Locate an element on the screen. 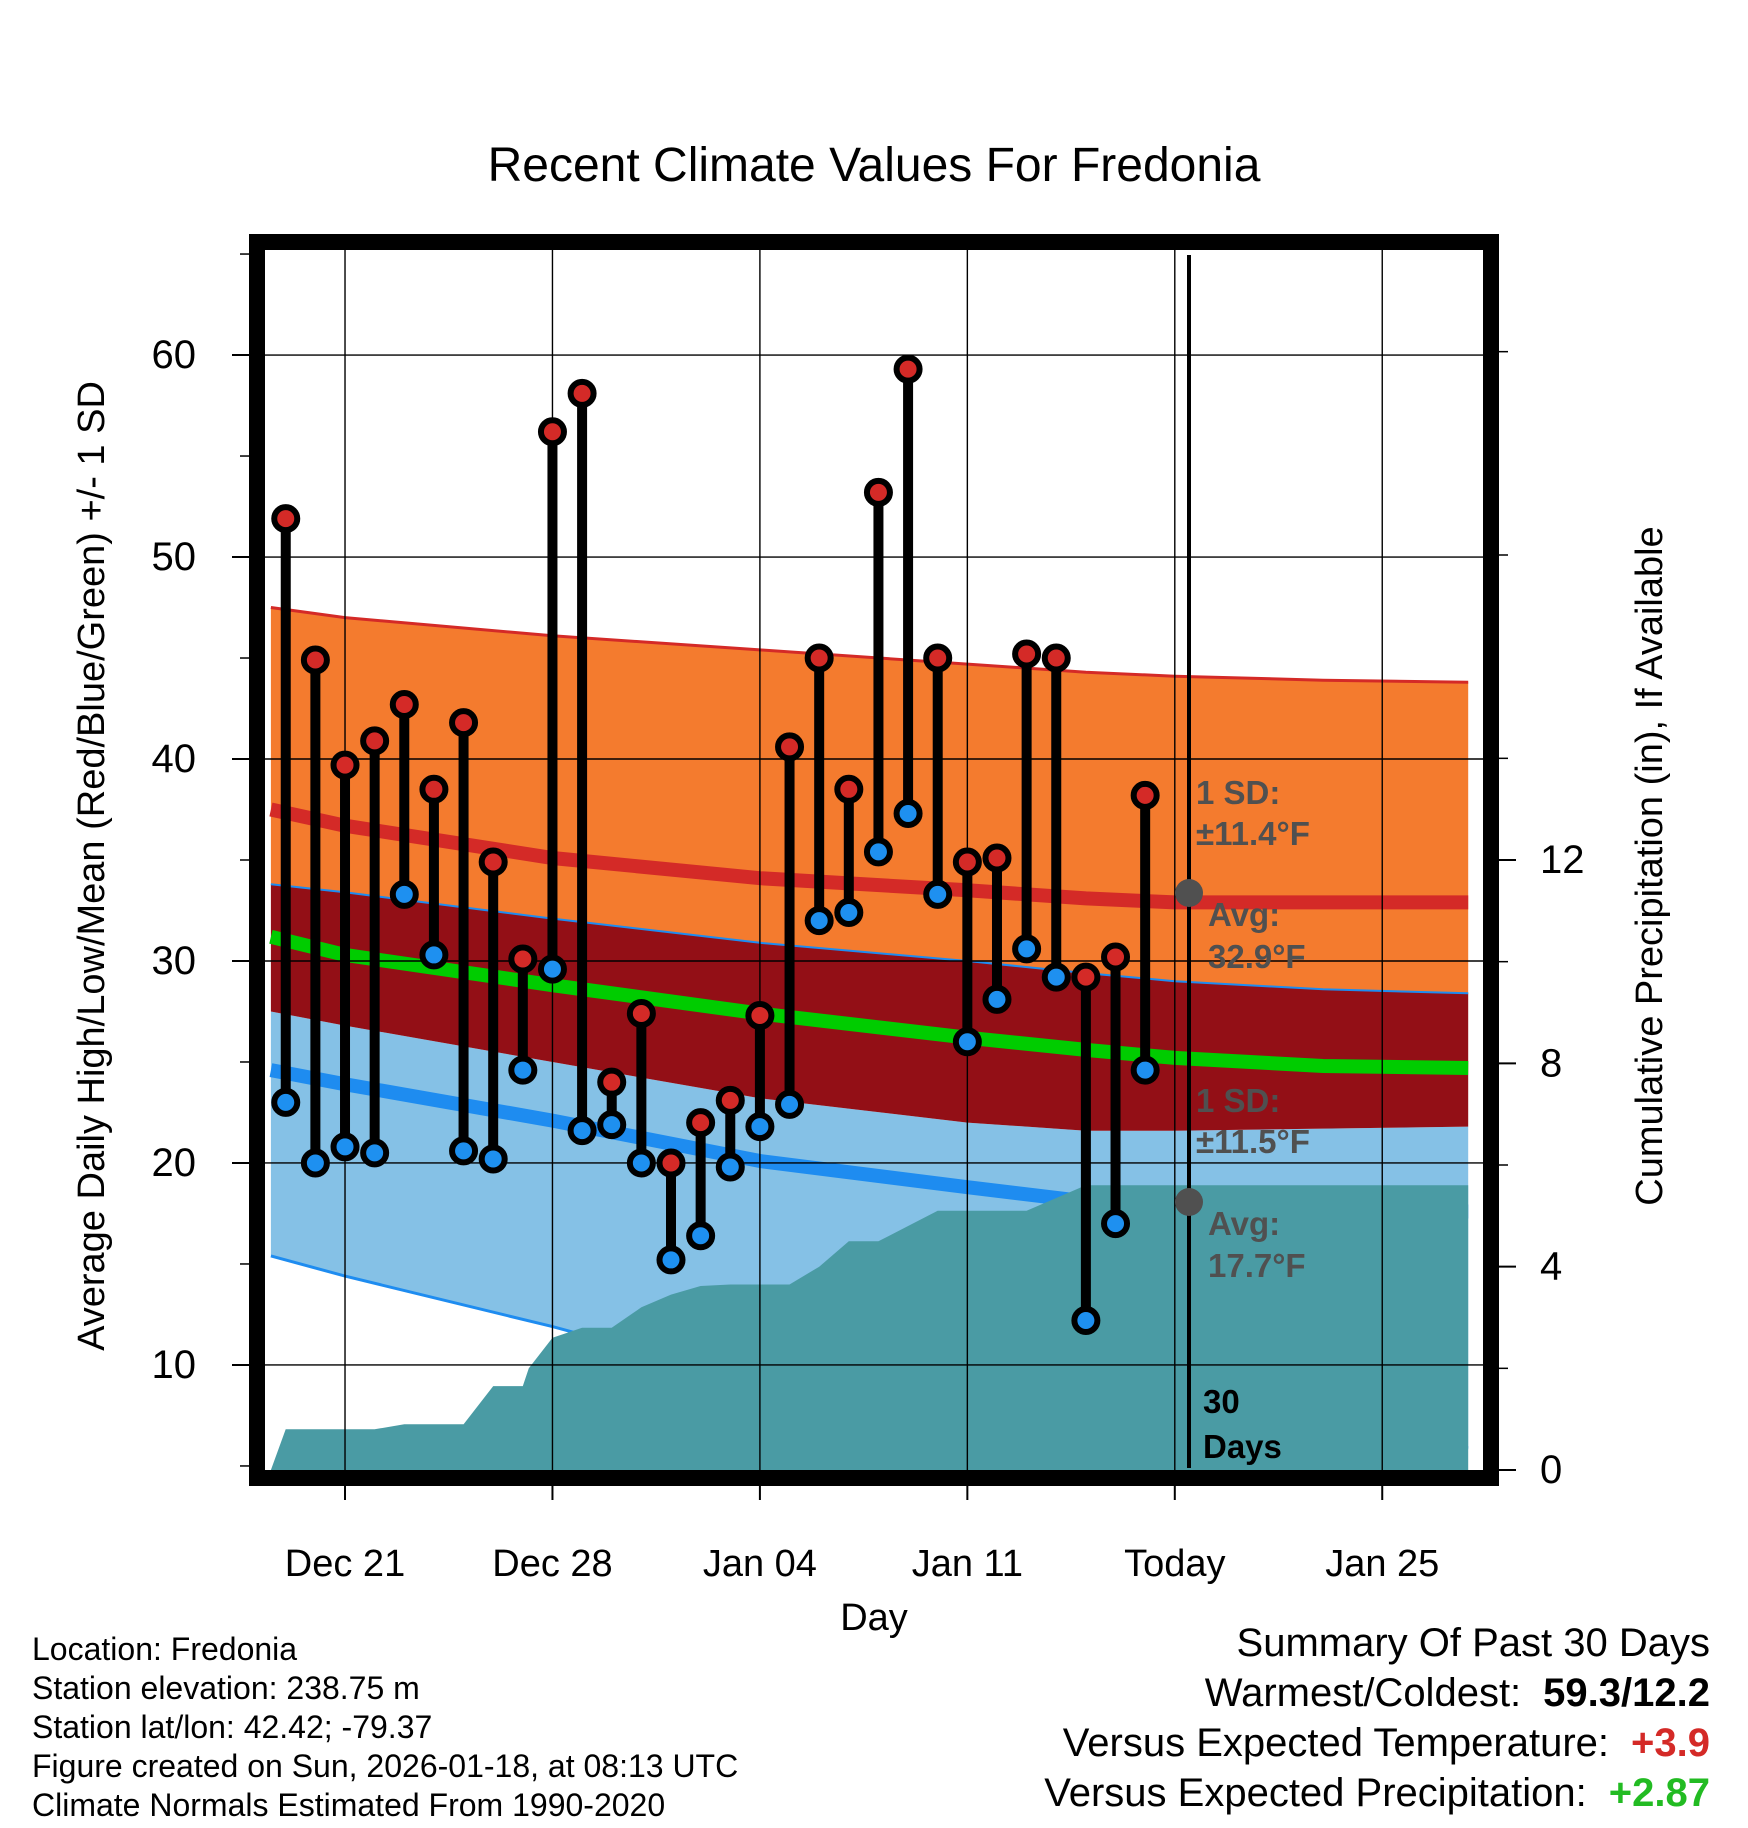  temp-anomaly-value: +3.9 is located at coordinates (1670, 1743).